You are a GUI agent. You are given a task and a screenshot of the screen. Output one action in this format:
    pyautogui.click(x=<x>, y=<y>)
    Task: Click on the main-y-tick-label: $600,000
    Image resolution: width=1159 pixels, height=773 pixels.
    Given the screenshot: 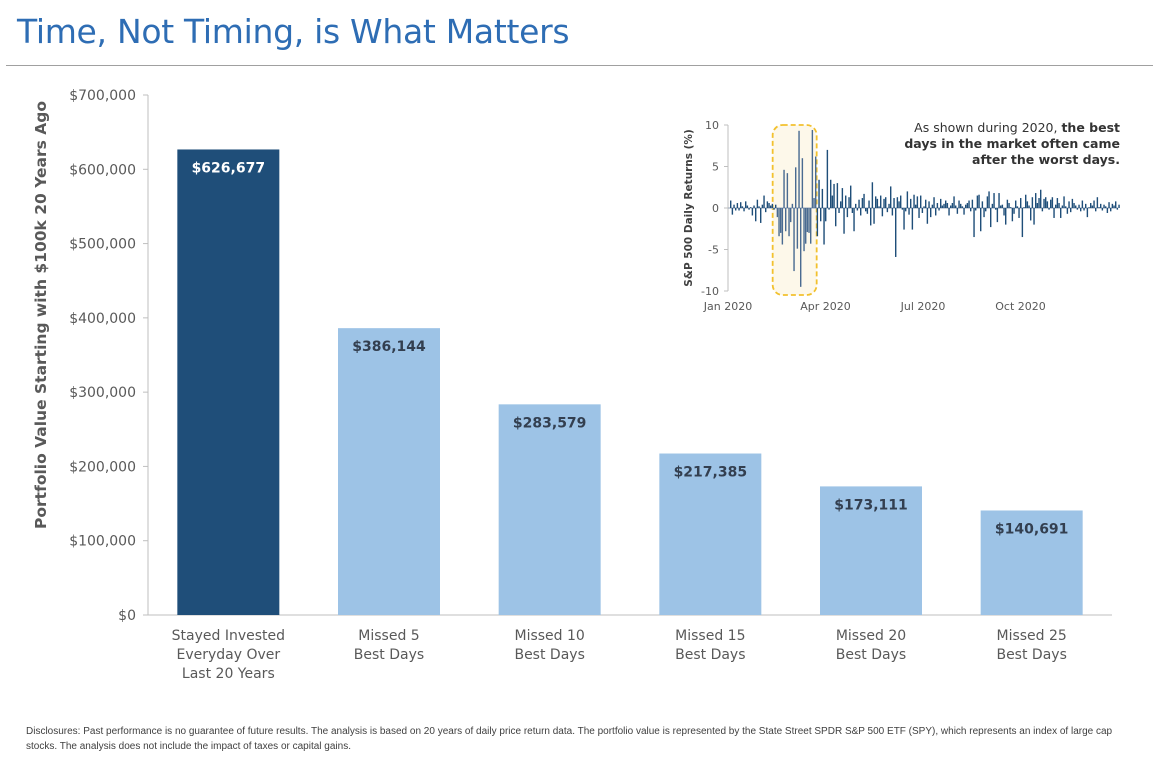 What is the action you would take?
    pyautogui.click(x=102, y=170)
    